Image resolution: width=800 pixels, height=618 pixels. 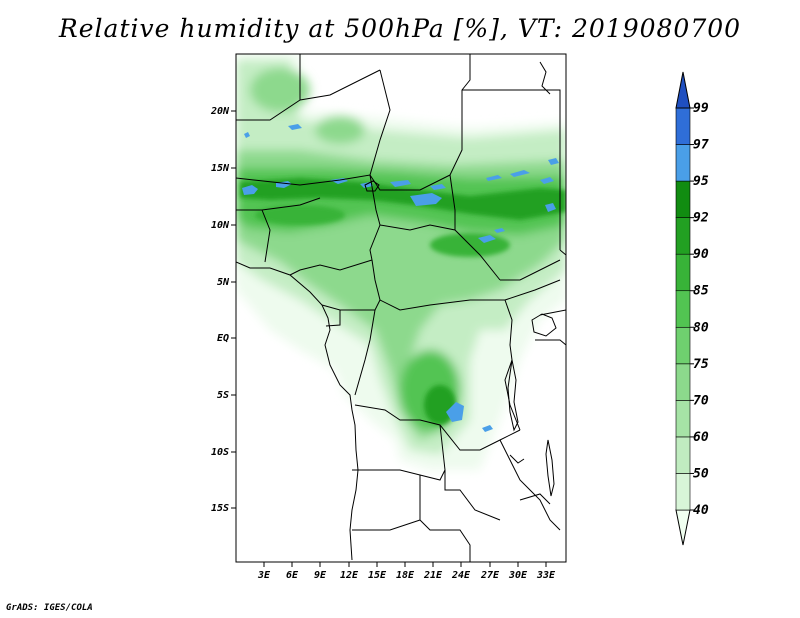 I want to click on lon-label: 12E, so click(x=349, y=575).